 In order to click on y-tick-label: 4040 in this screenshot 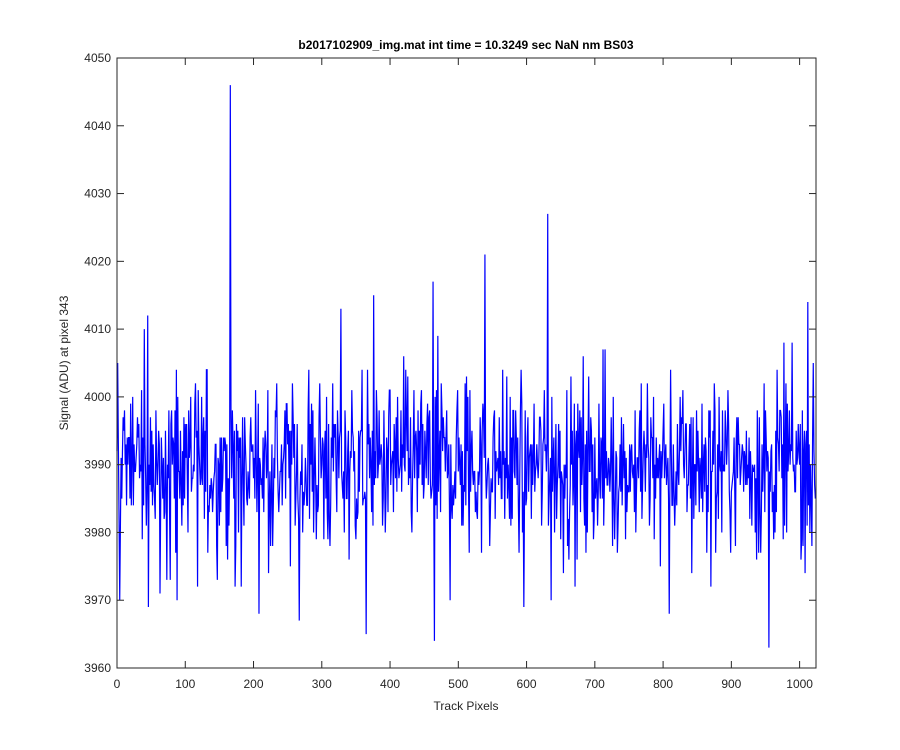, I will do `click(97, 126)`.